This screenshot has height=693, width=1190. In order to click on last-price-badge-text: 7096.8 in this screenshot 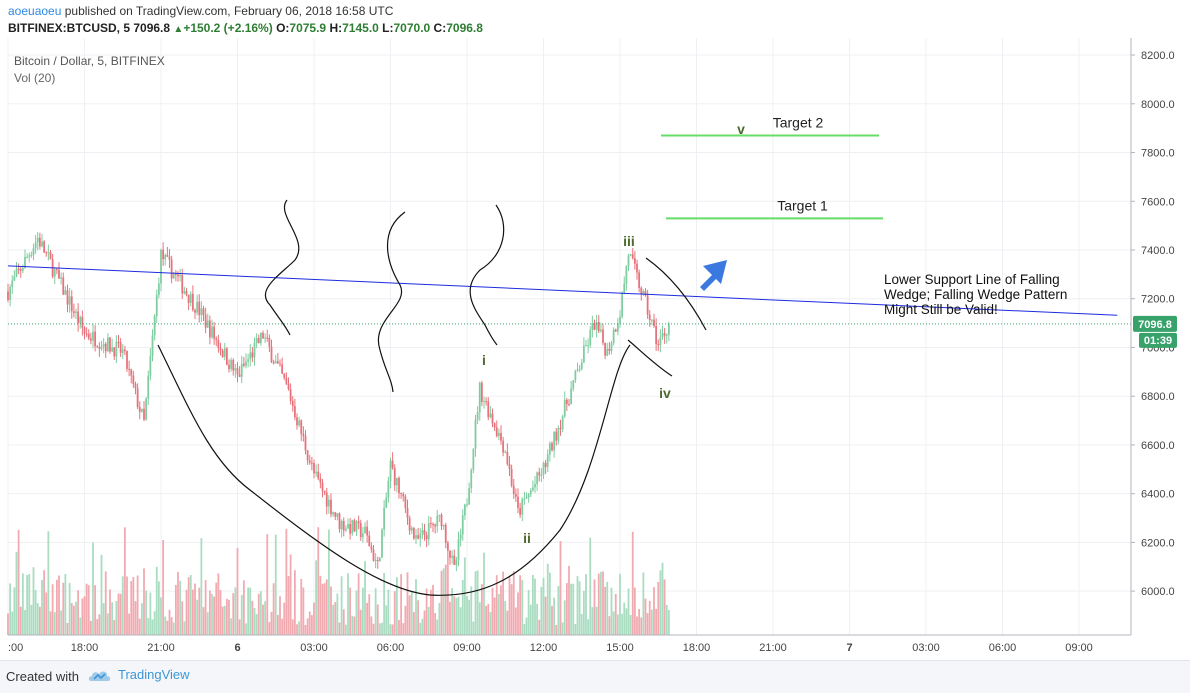, I will do `click(1155, 325)`.